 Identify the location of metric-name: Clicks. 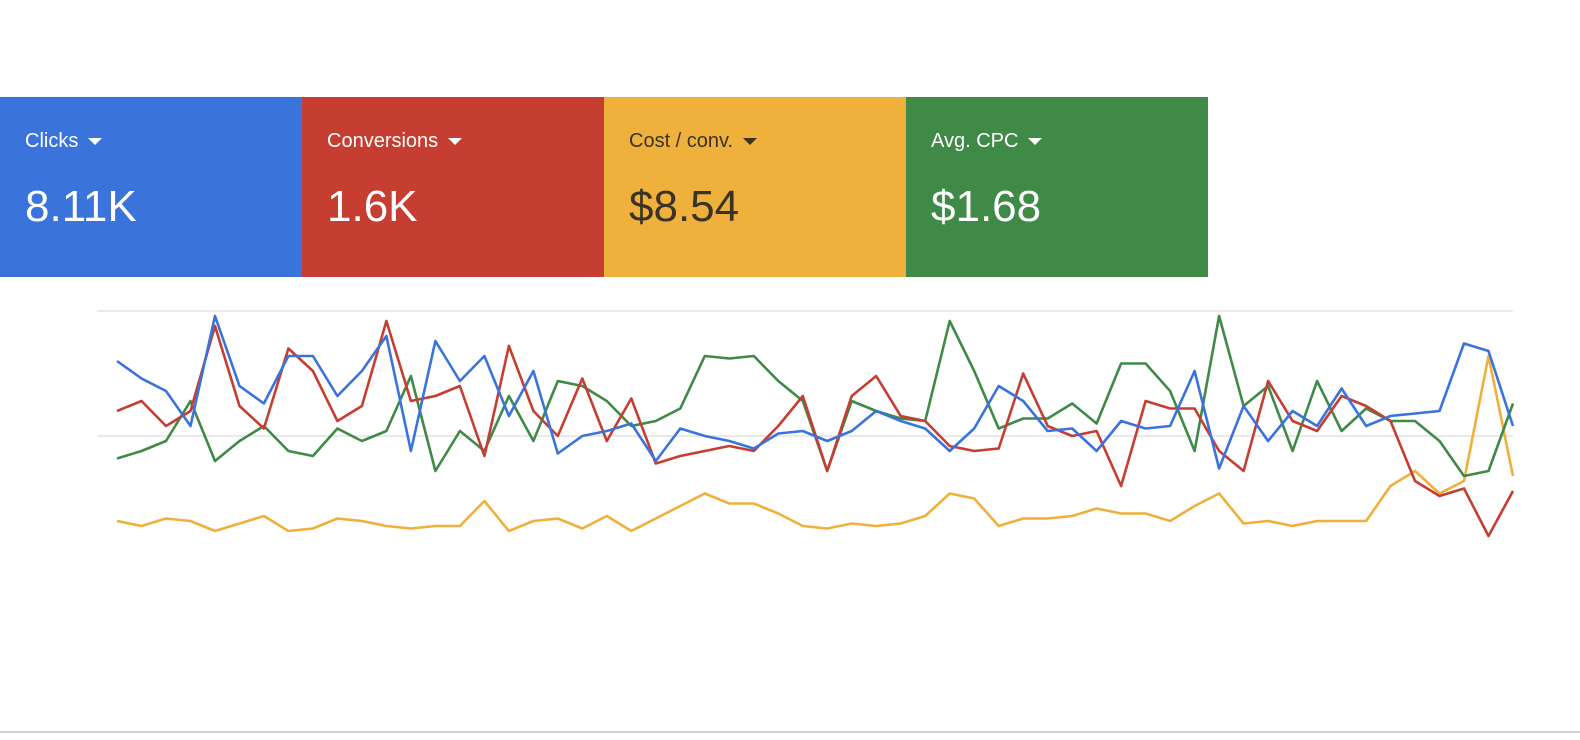
(52, 141).